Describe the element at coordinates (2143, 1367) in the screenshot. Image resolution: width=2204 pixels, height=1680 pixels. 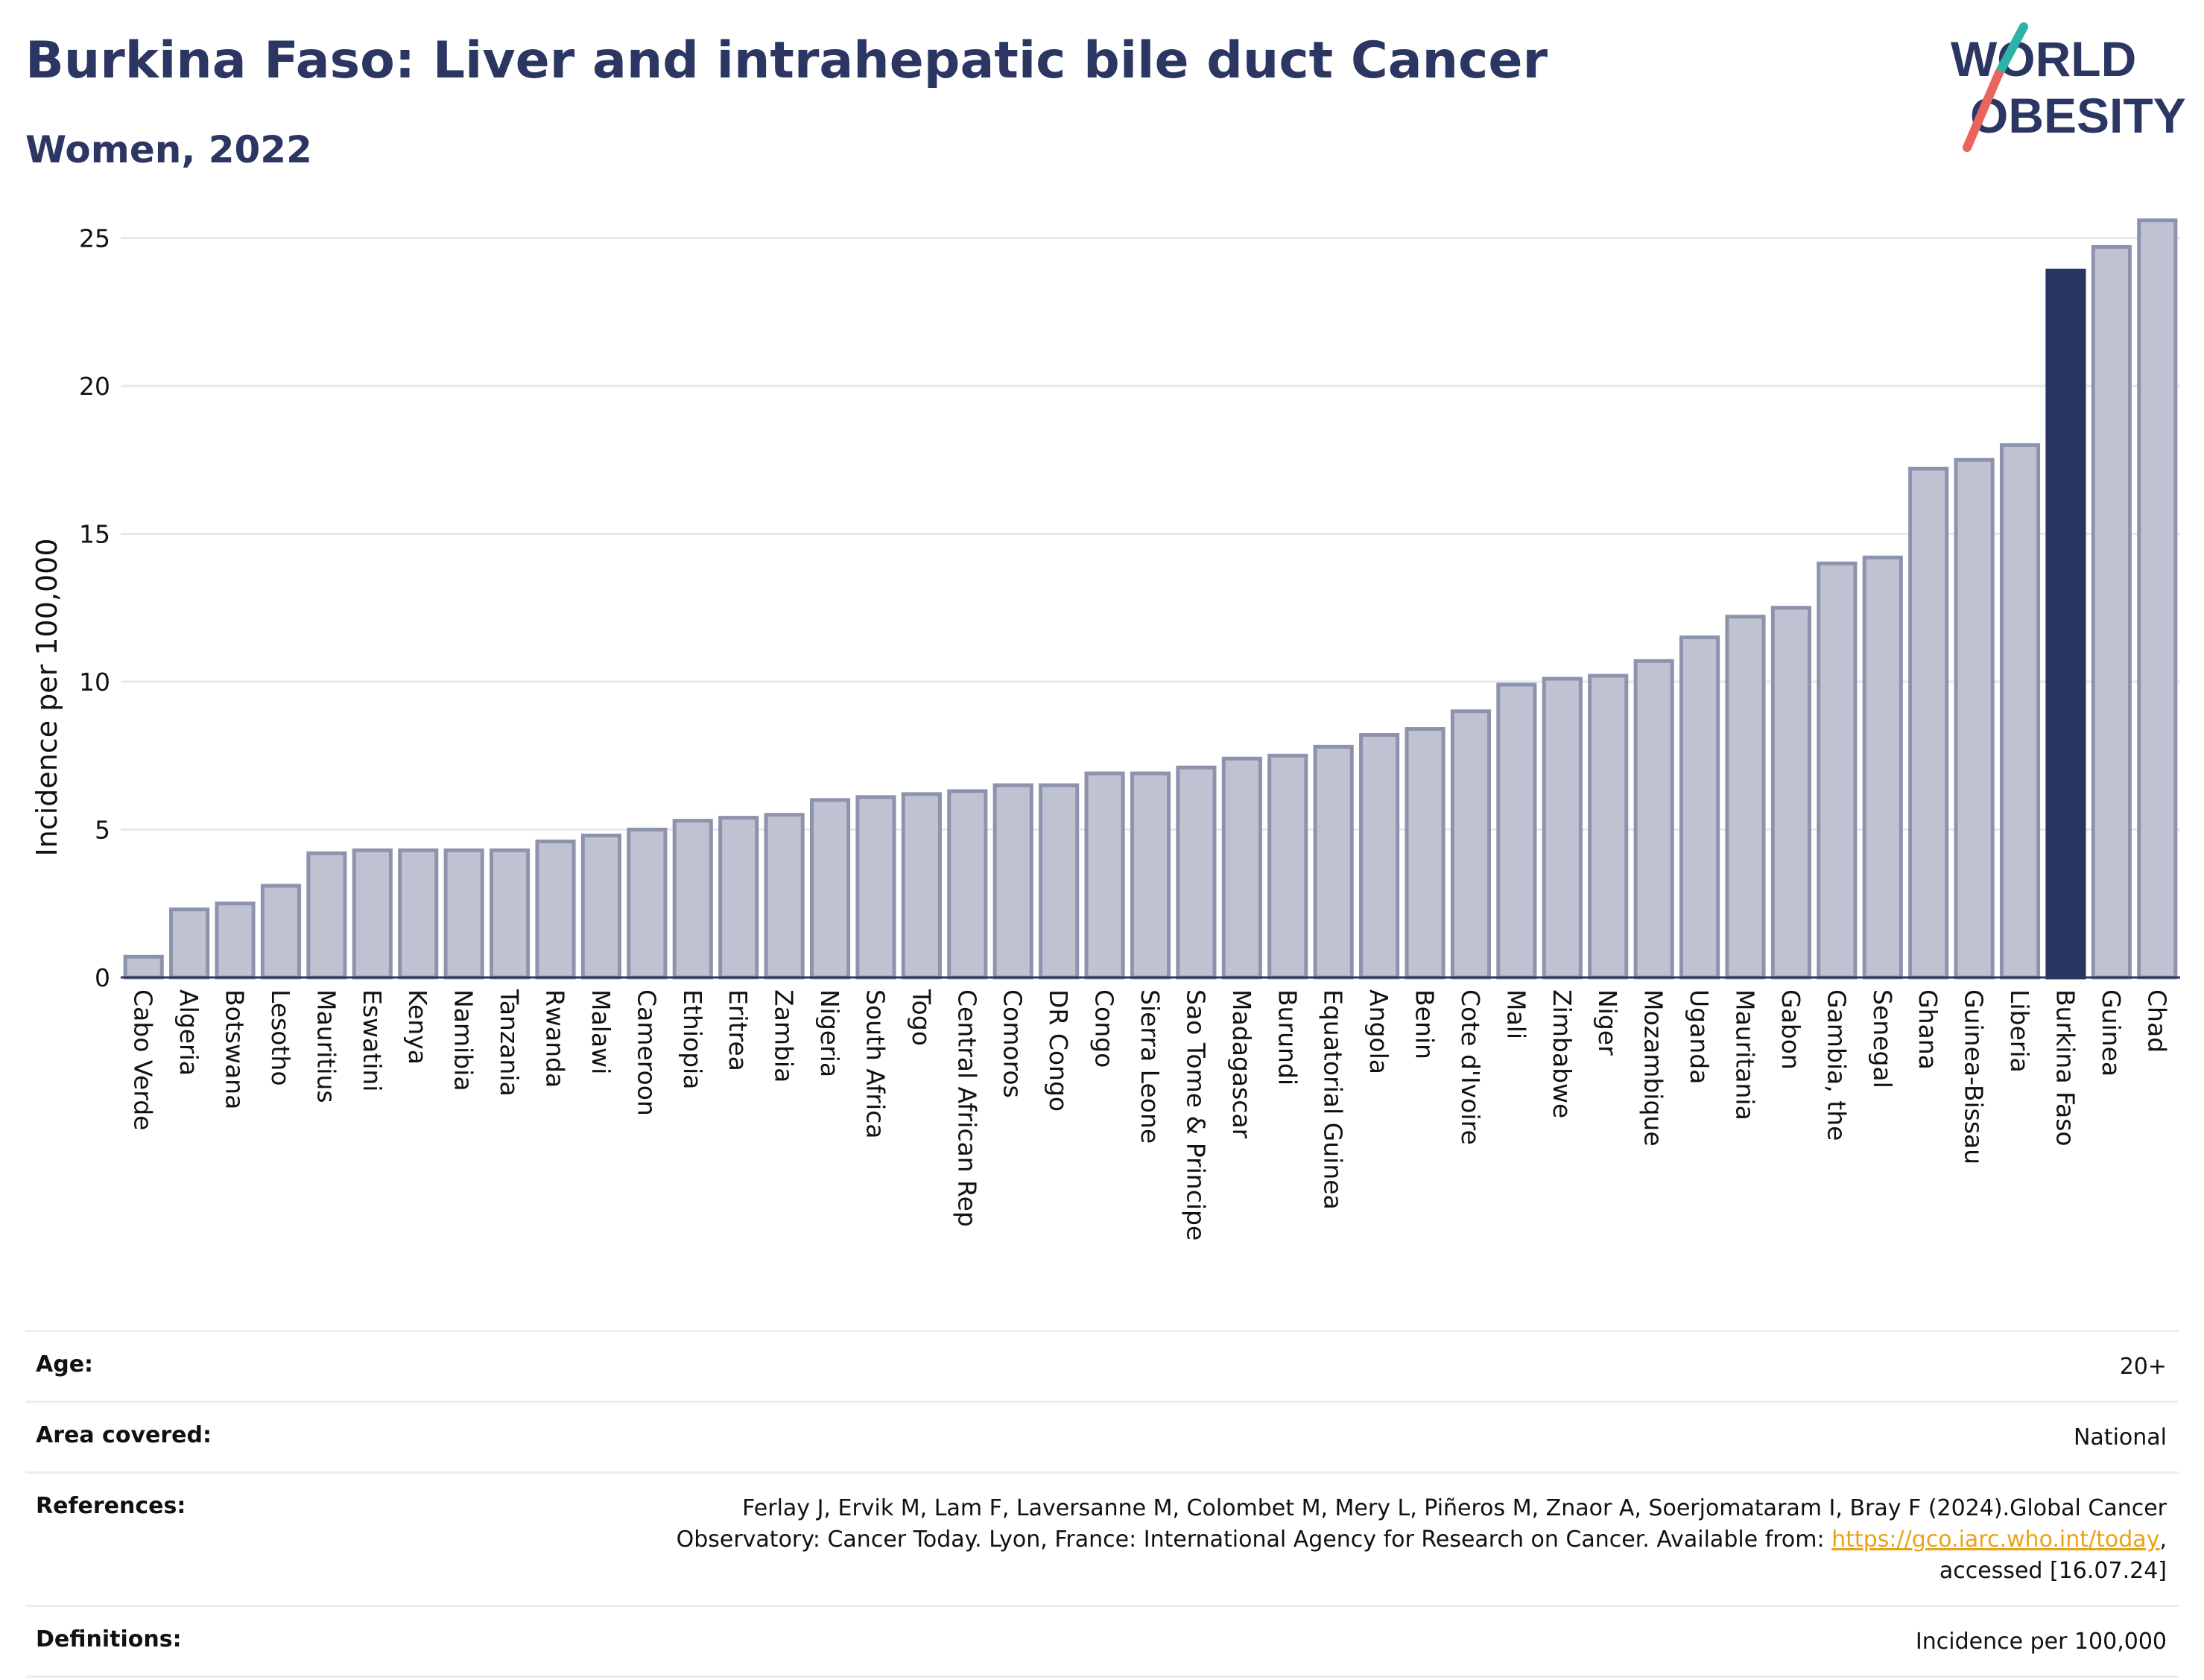
I see `age-value: 20+` at that location.